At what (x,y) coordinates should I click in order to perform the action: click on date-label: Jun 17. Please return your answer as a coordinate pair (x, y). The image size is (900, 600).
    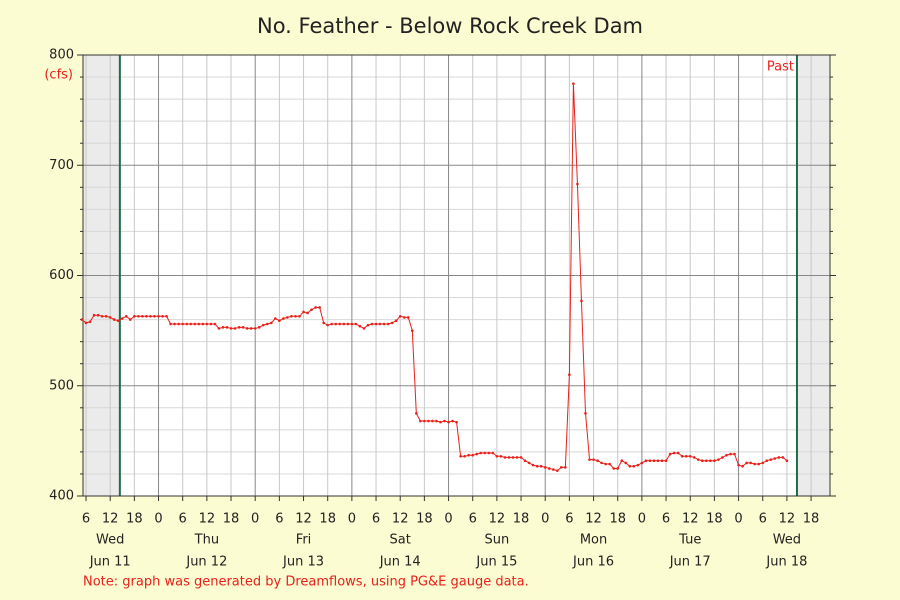
    Looking at the image, I should click on (690, 562).